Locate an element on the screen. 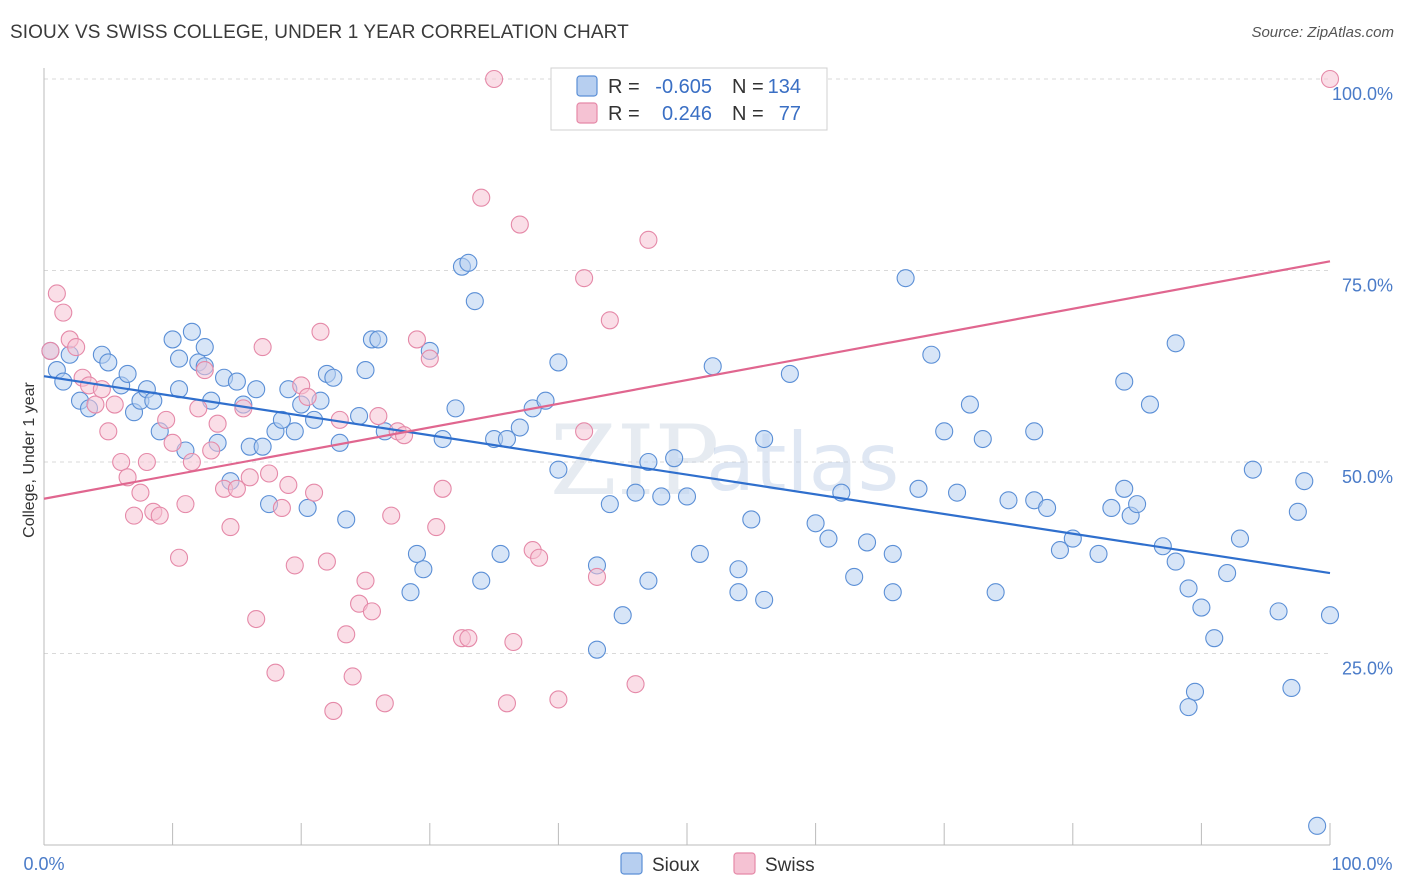  y-axis-label: College, Under 1 year is located at coordinates (29, 460).